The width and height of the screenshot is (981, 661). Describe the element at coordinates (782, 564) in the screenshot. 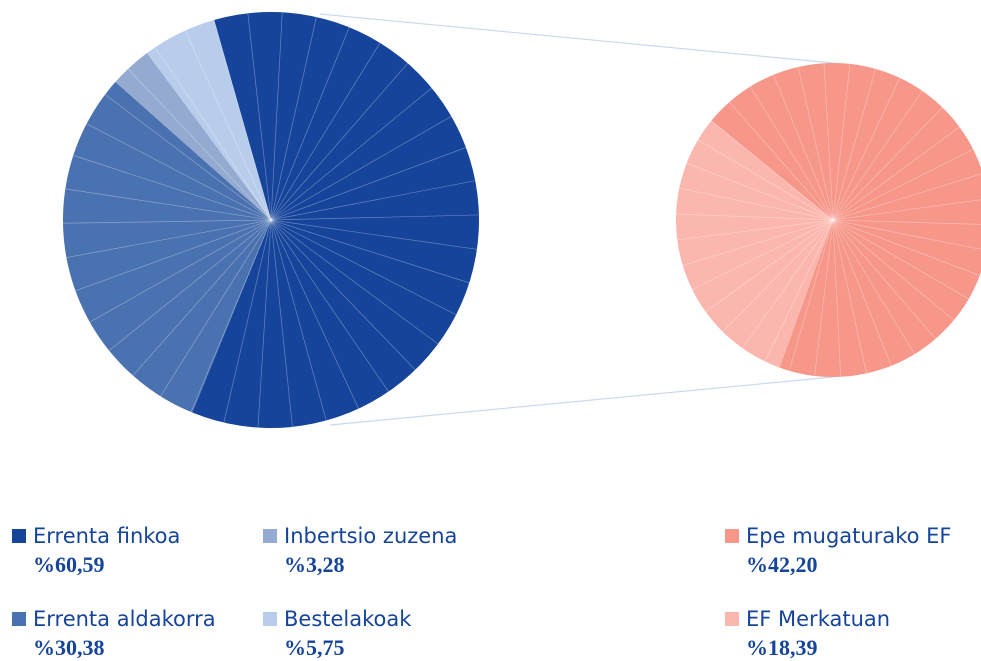

I see `legend-value: %42,20` at that location.